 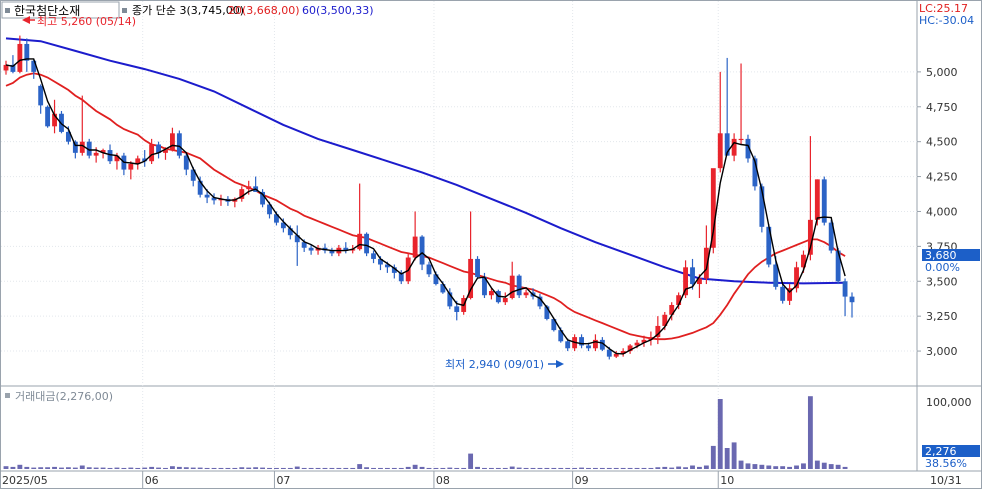 What do you see at coordinates (79, 21) in the screenshot?
I see `high-annotation: 최고 5,260 (05/14)` at bounding box center [79, 21].